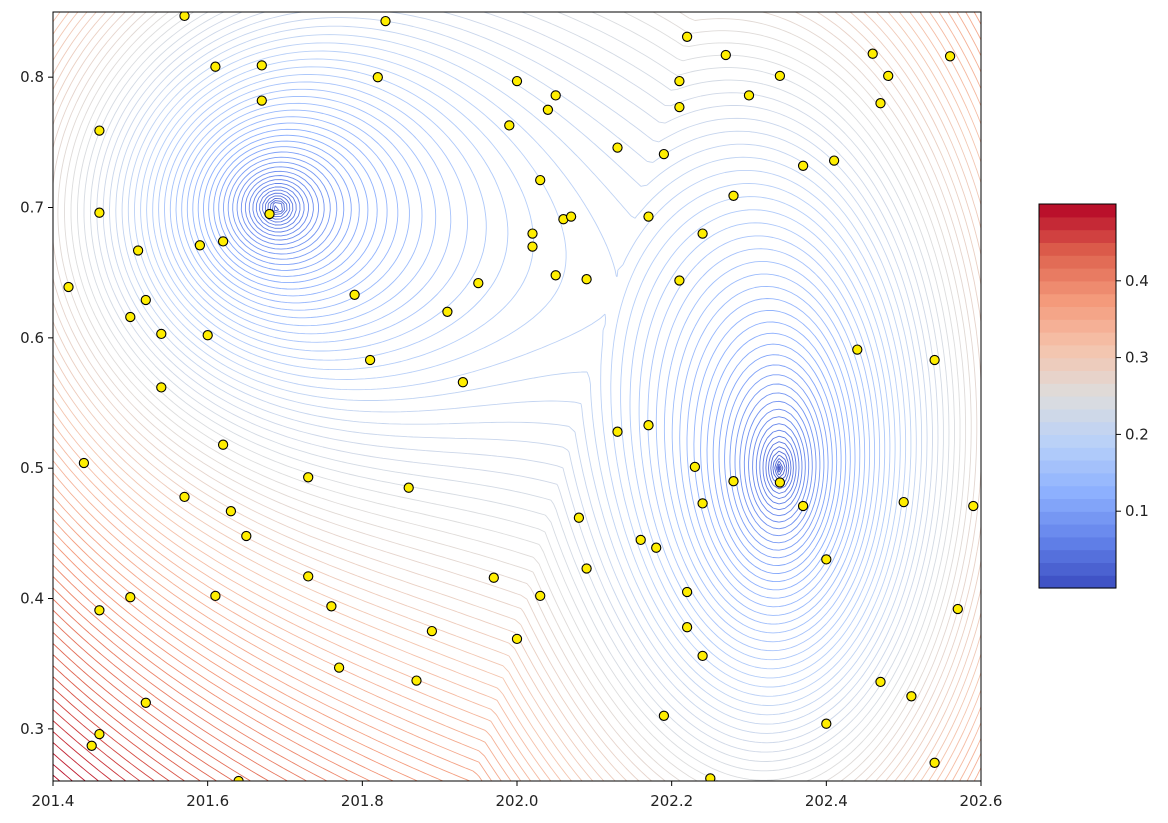 This screenshot has height=823, width=1168. What do you see at coordinates (53, 801) in the screenshot?
I see `x-tick-label: 201.4` at bounding box center [53, 801].